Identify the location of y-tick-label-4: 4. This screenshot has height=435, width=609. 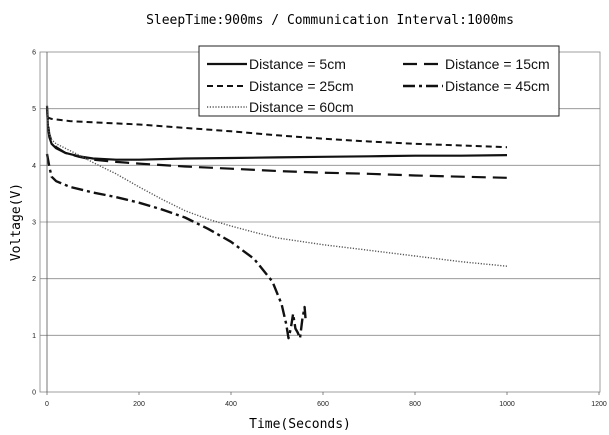
(34, 166).